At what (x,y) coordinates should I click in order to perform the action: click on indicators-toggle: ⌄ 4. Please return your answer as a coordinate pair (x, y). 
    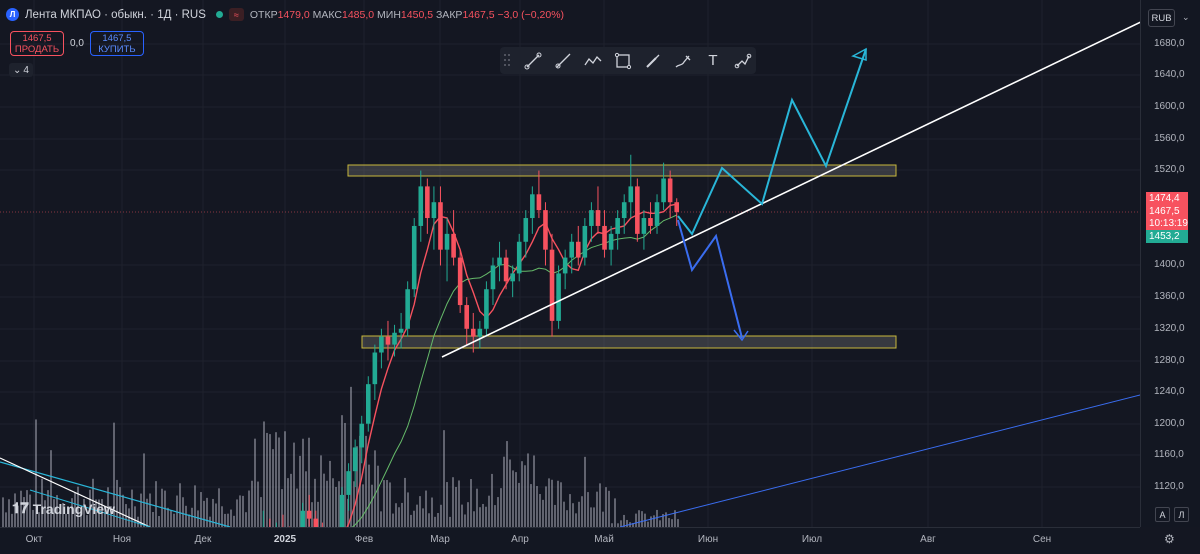
    Looking at the image, I should click on (21, 70).